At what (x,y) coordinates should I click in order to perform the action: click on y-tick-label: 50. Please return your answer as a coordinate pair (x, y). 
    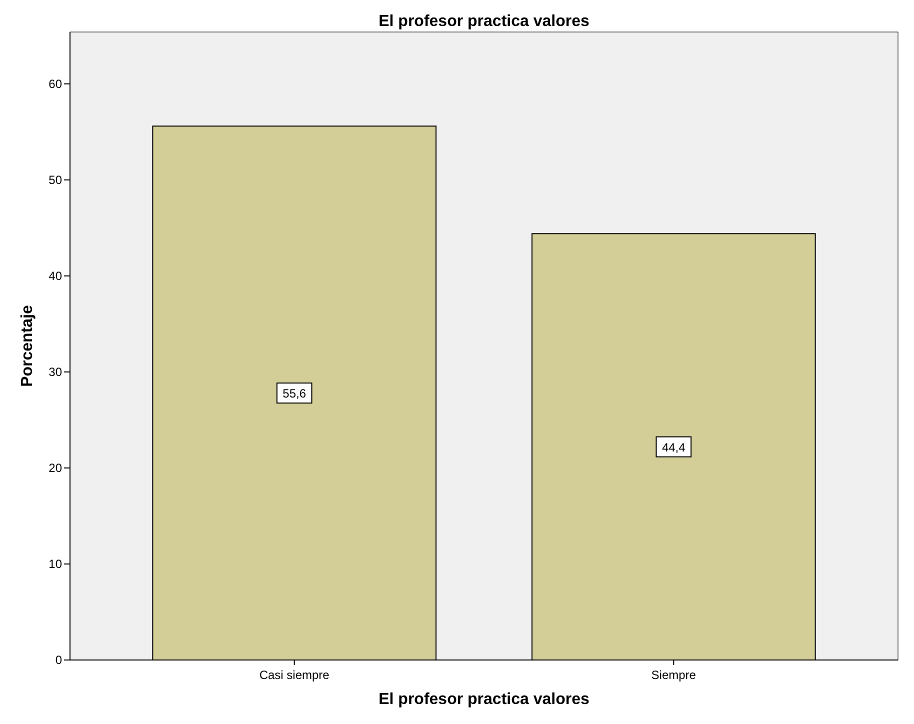
    Looking at the image, I should click on (55, 179).